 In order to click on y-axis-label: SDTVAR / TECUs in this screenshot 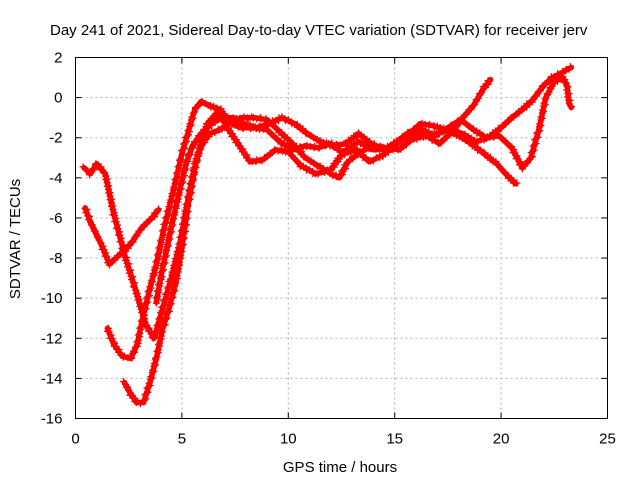, I will do `click(15, 239)`.